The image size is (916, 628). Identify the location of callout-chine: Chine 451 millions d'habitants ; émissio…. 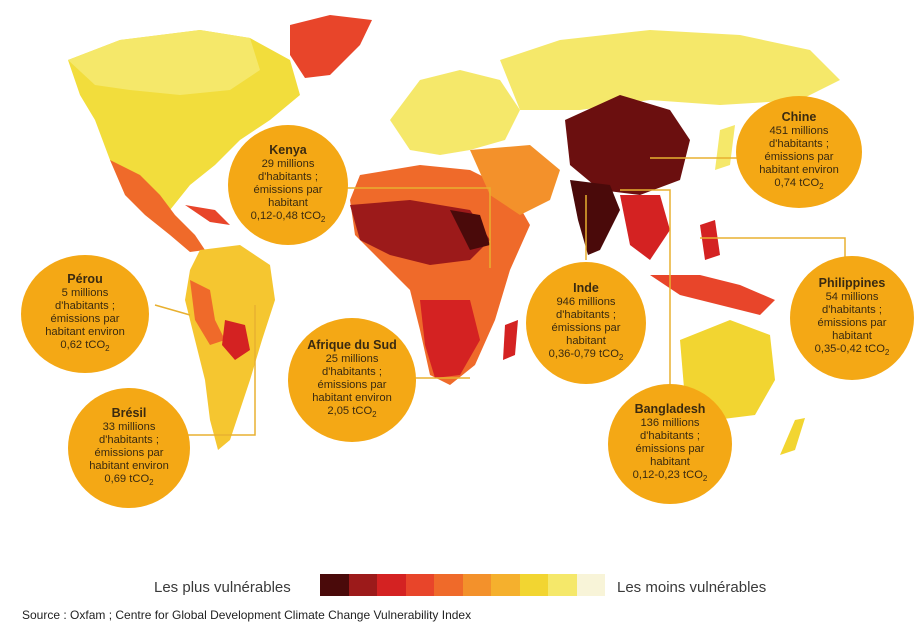
(799, 152).